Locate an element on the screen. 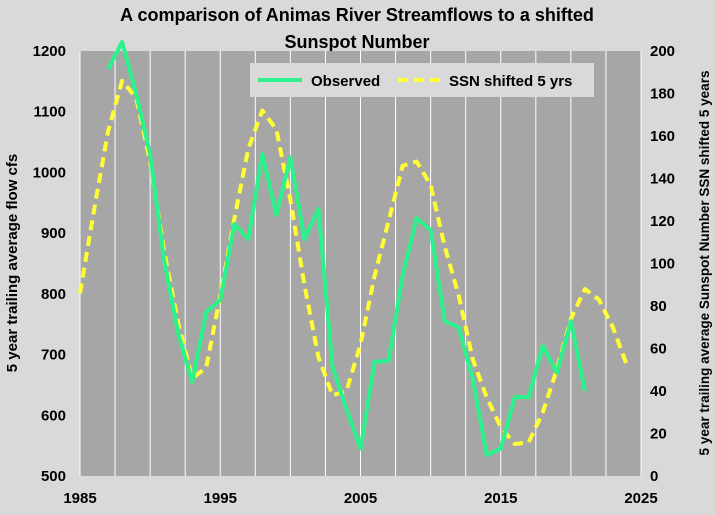 The width and height of the screenshot is (715, 515). y-tick-label: 600 is located at coordinates (53, 415).